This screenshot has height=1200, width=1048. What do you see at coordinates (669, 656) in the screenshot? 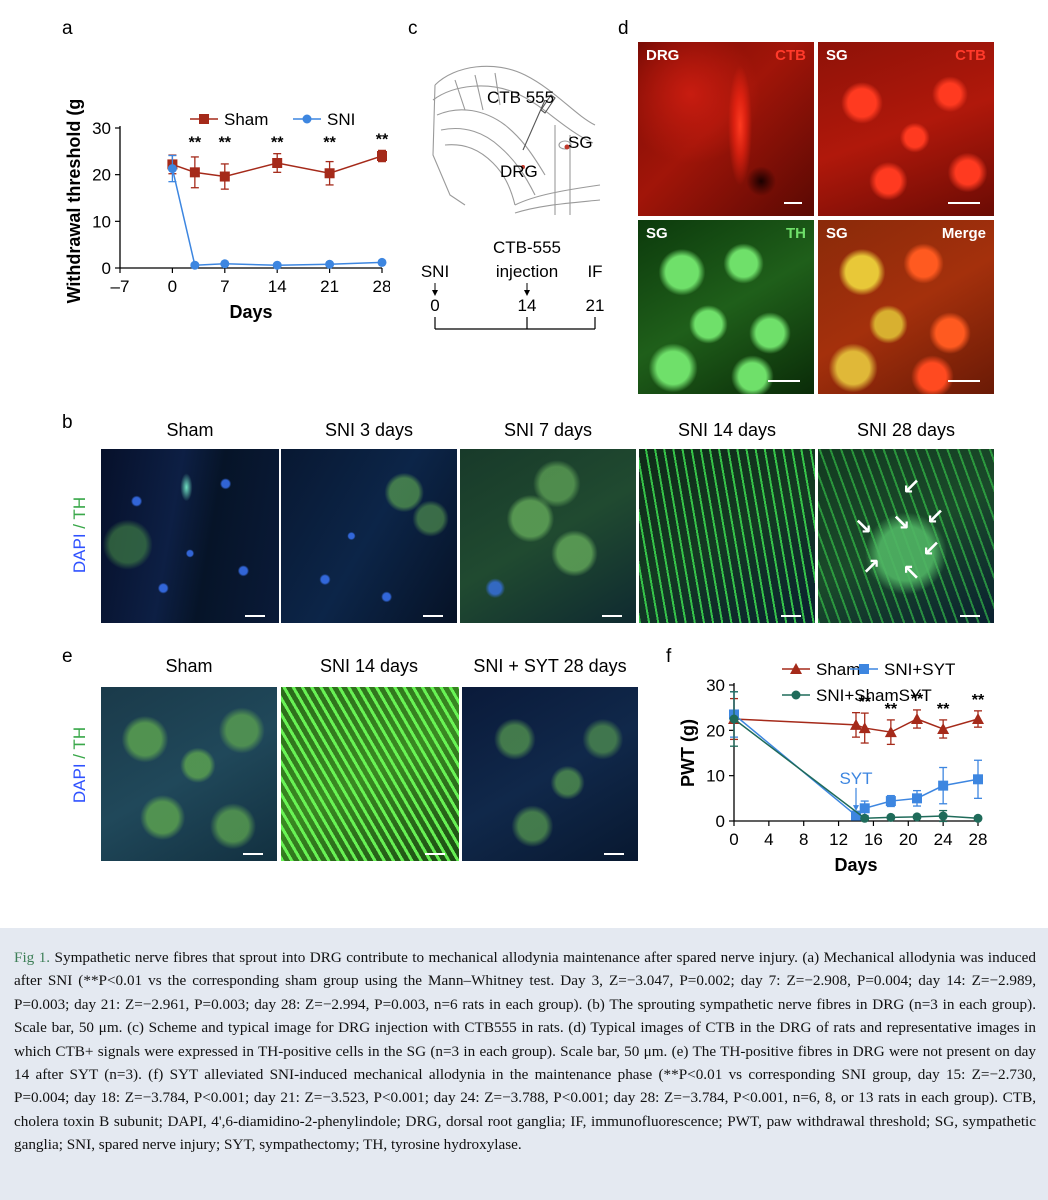
I see `panel-letter-f: f` at bounding box center [669, 656].